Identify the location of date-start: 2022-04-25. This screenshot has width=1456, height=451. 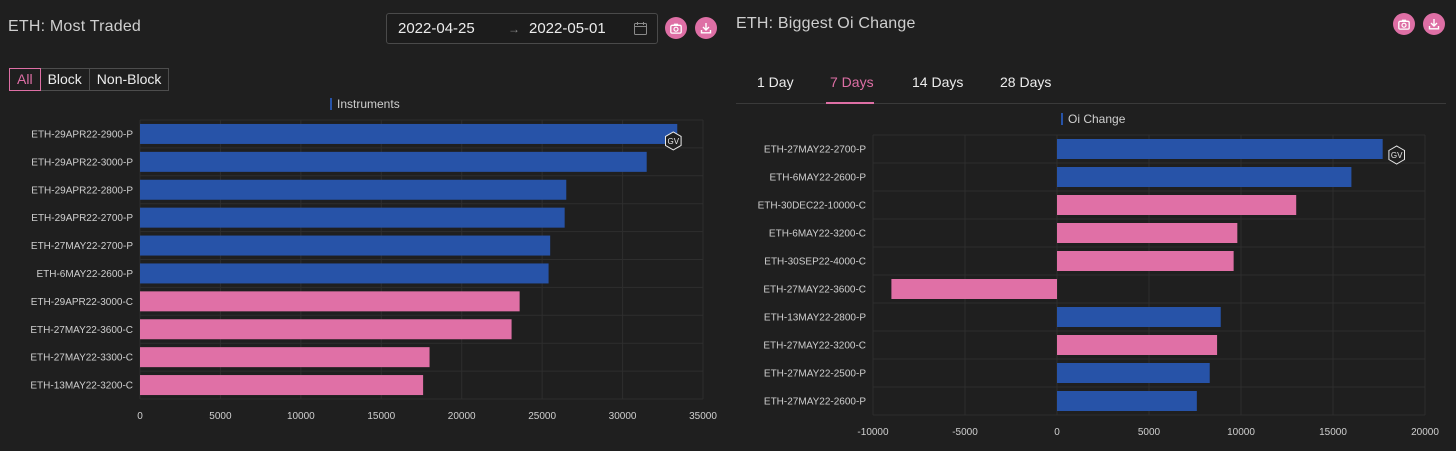
(436, 28).